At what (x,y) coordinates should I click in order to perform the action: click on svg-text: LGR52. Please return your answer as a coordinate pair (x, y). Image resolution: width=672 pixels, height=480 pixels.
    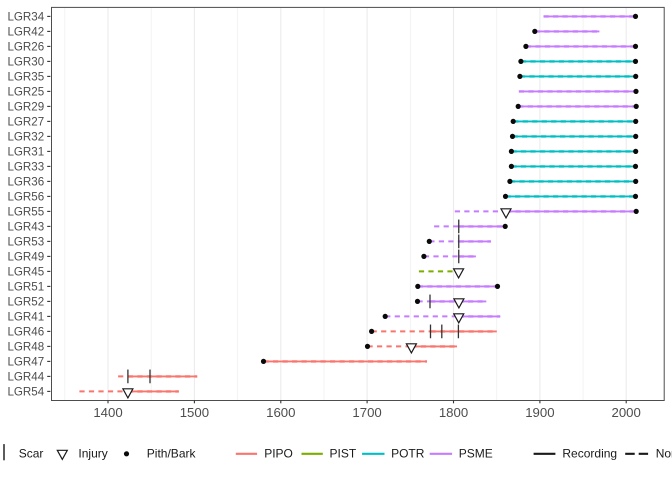
    Looking at the image, I should click on (25, 302).